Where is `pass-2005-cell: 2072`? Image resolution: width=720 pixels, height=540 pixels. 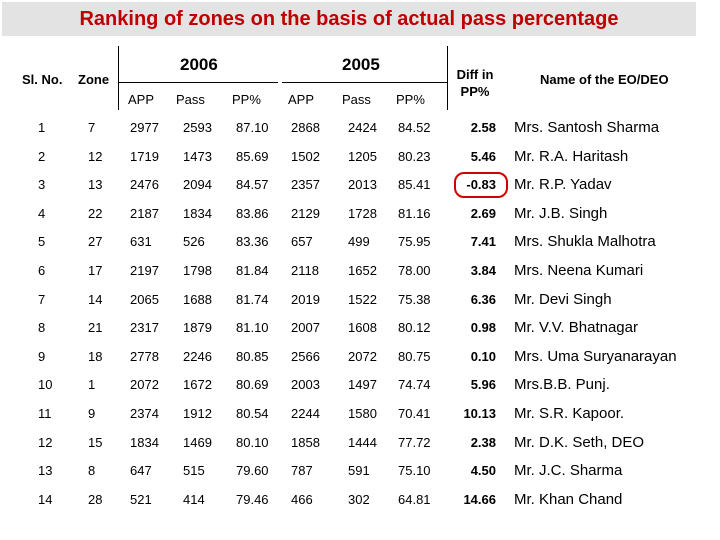 pass-2005-cell: 2072 is located at coordinates (362, 356).